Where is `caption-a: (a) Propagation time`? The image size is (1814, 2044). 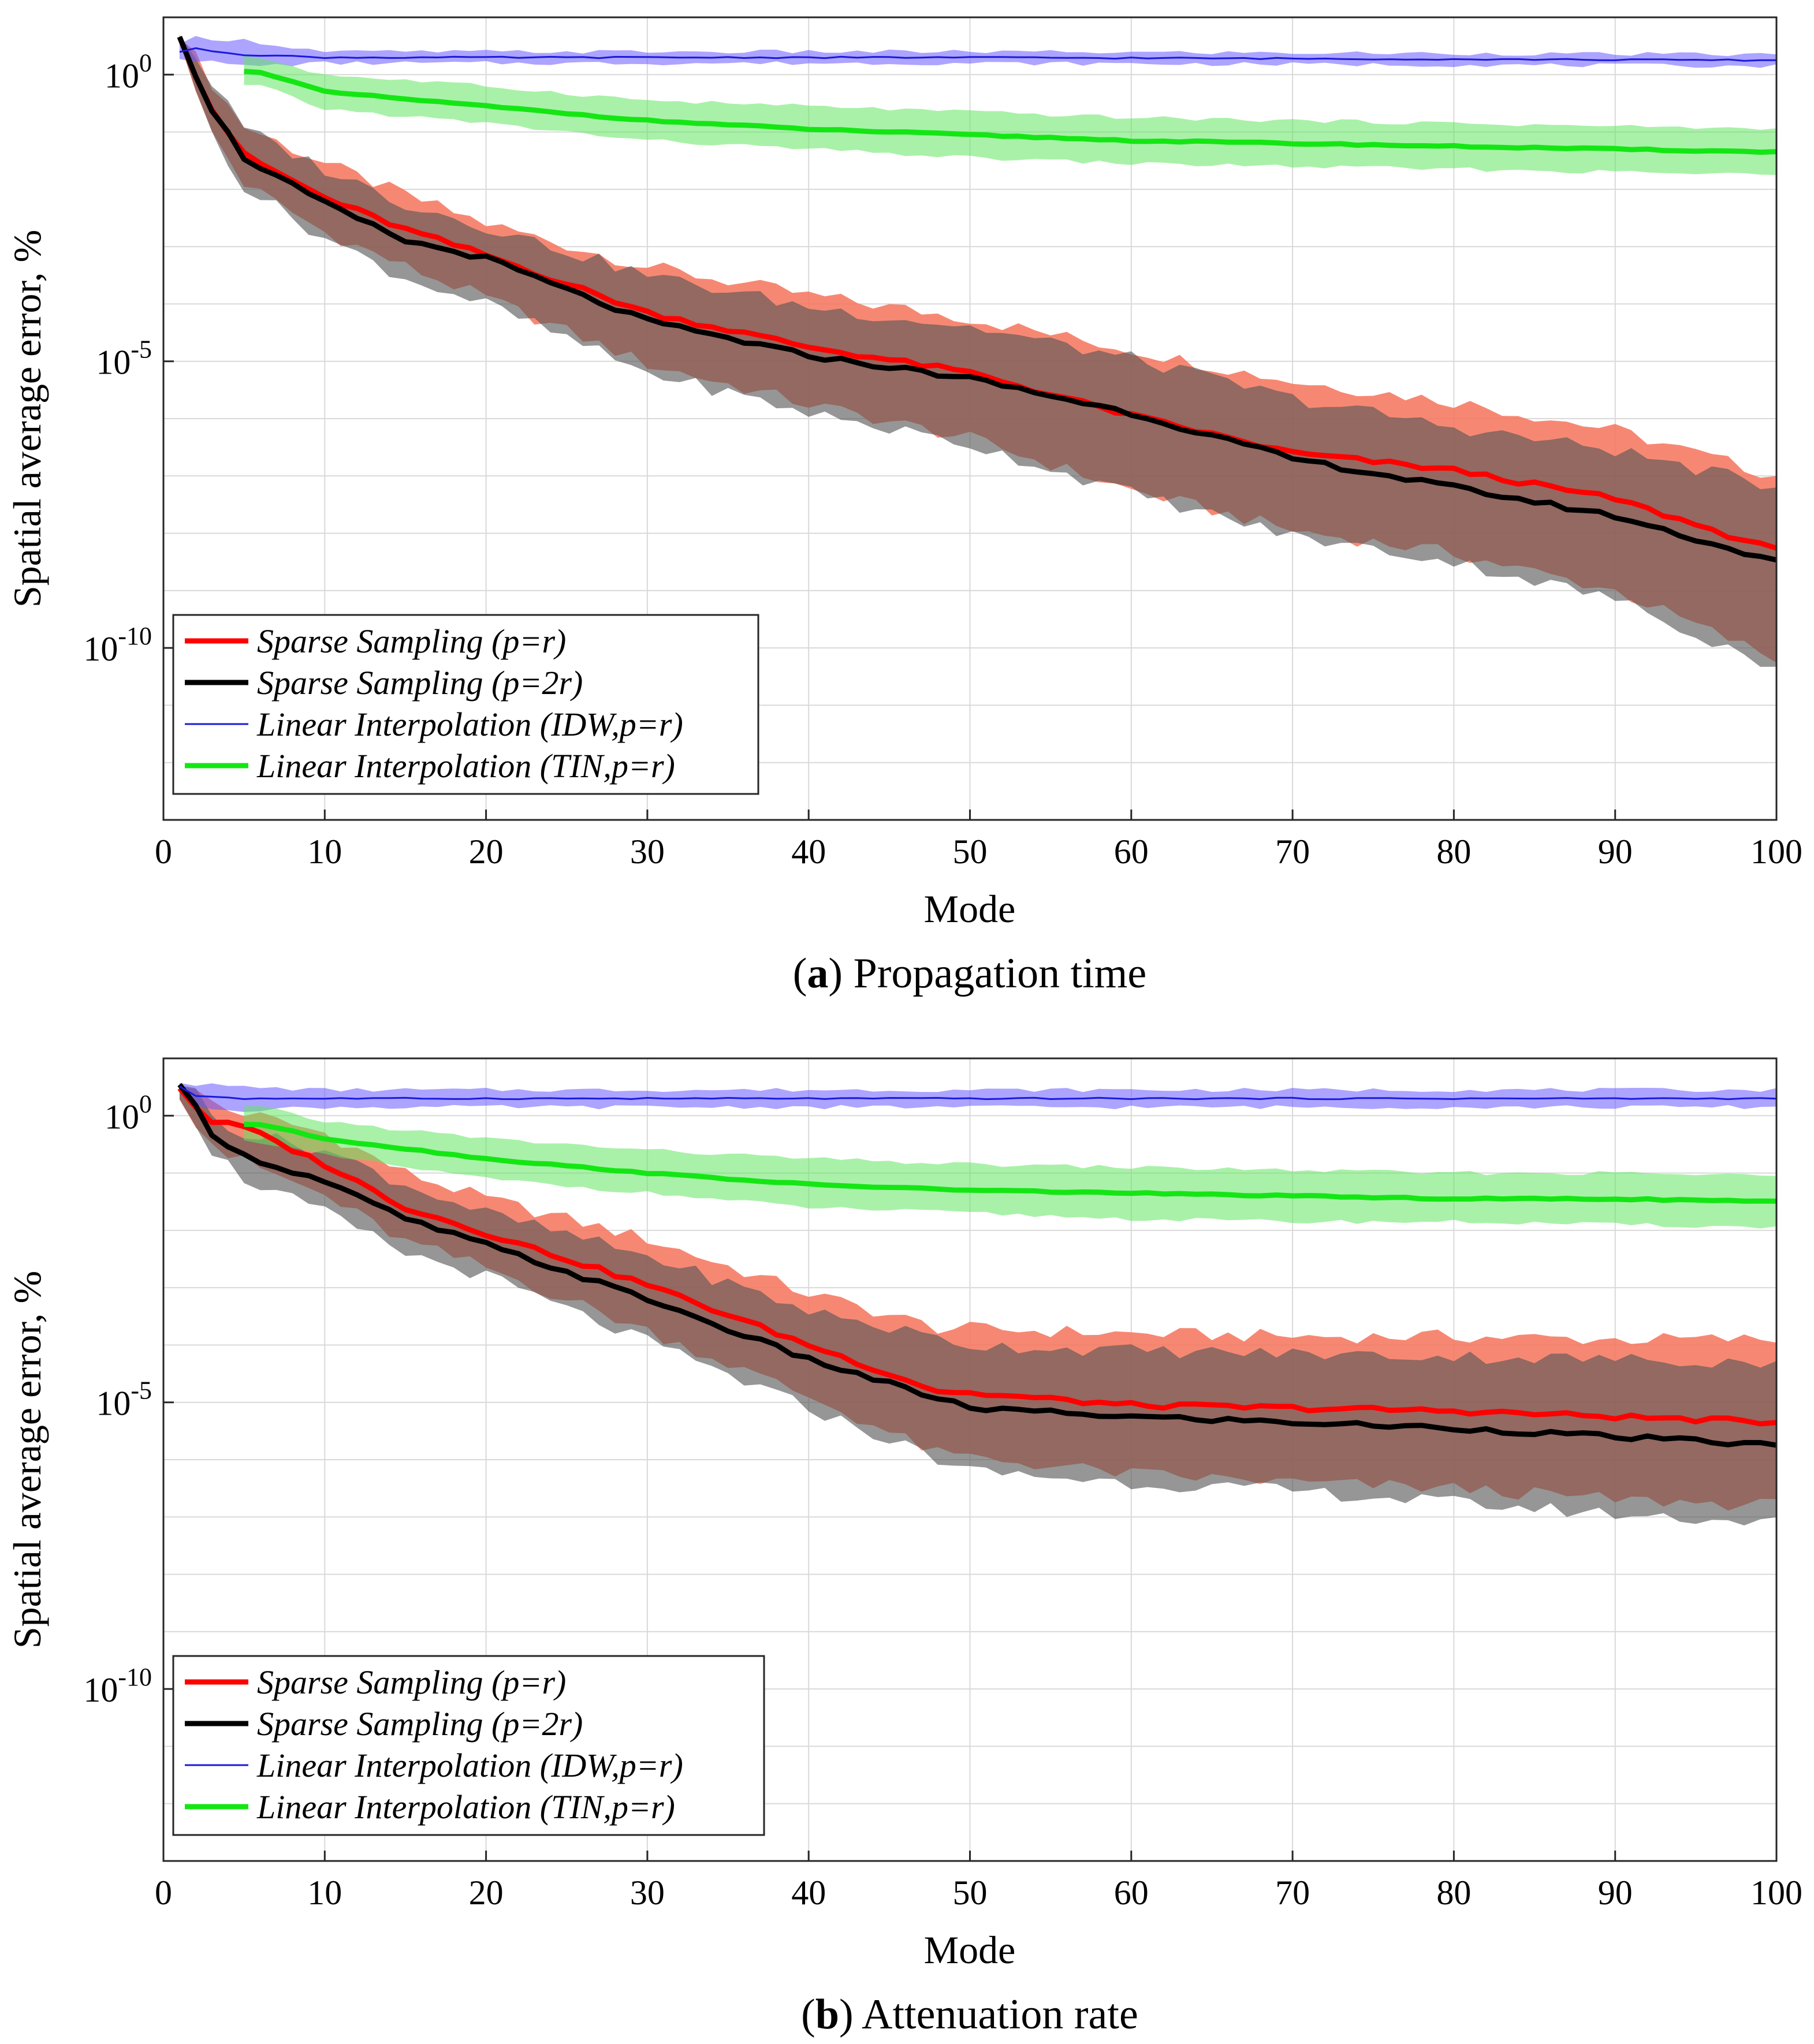 caption-a: (a) Propagation time is located at coordinates (970, 973).